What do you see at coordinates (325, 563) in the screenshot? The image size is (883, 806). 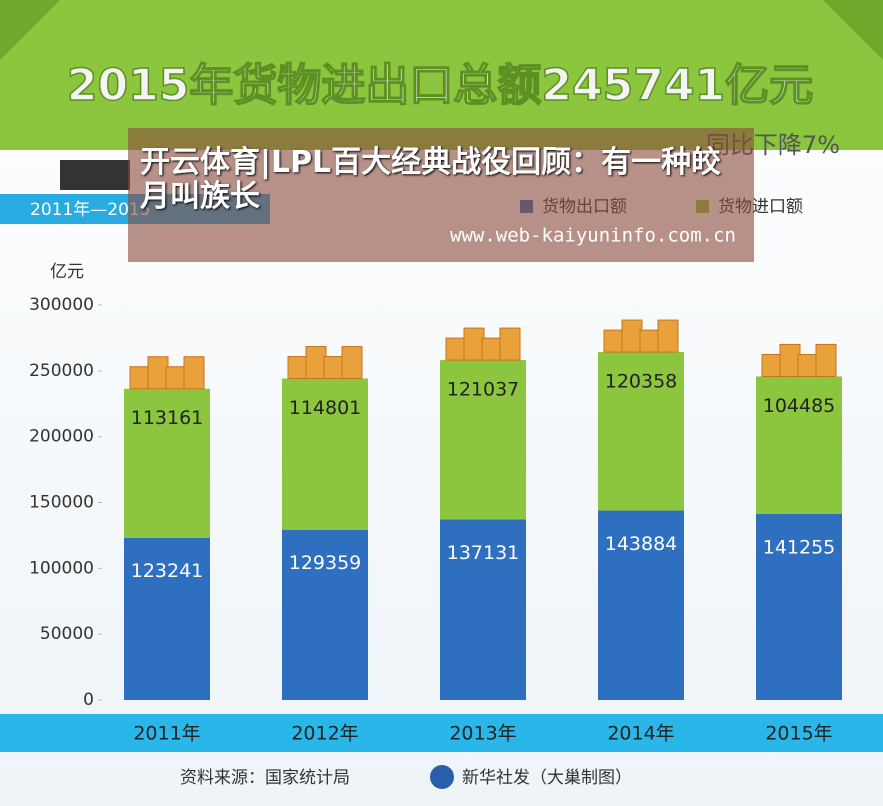 I see `value-label: 129359` at bounding box center [325, 563].